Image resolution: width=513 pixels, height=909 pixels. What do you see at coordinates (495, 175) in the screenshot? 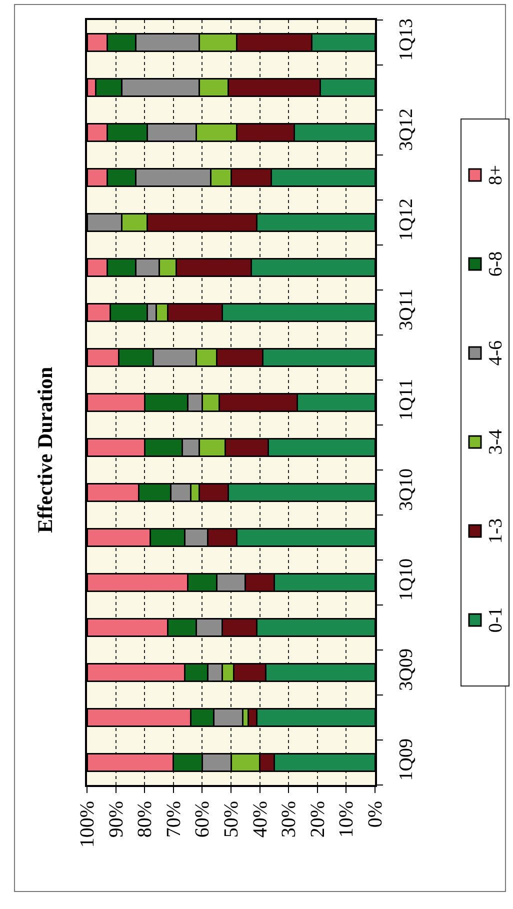
I see `legend-label: 8+` at bounding box center [495, 175].